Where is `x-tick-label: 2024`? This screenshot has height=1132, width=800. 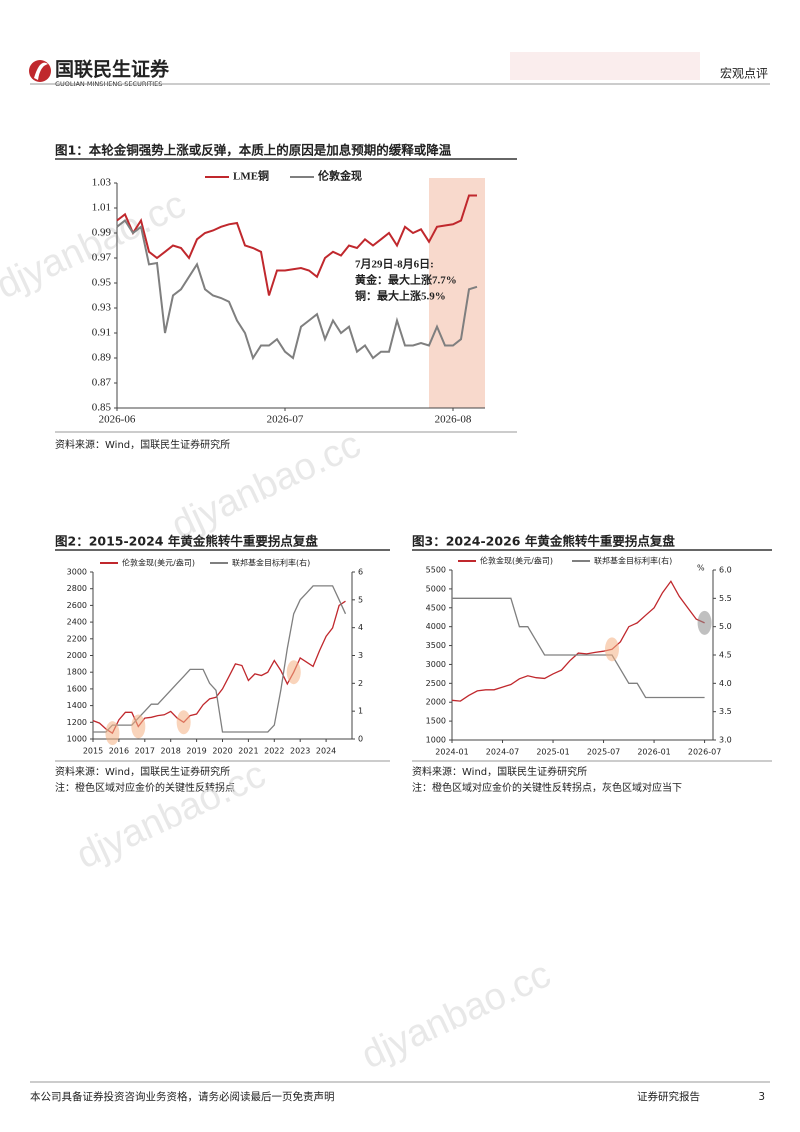
x-tick-label: 2024 is located at coordinates (326, 751).